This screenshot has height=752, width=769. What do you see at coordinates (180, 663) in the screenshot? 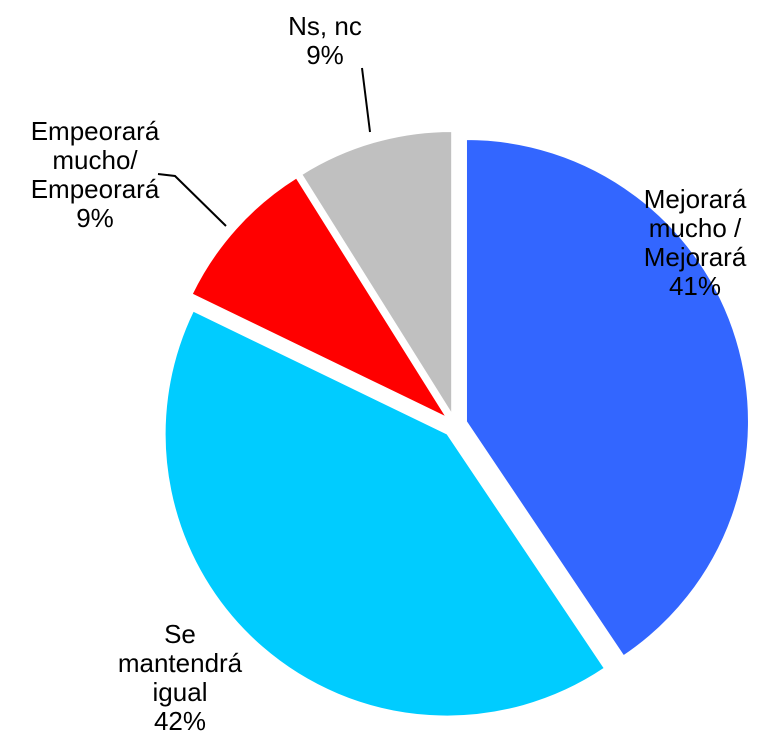
I see `category-label: Se mantendrá igual` at bounding box center [180, 663].